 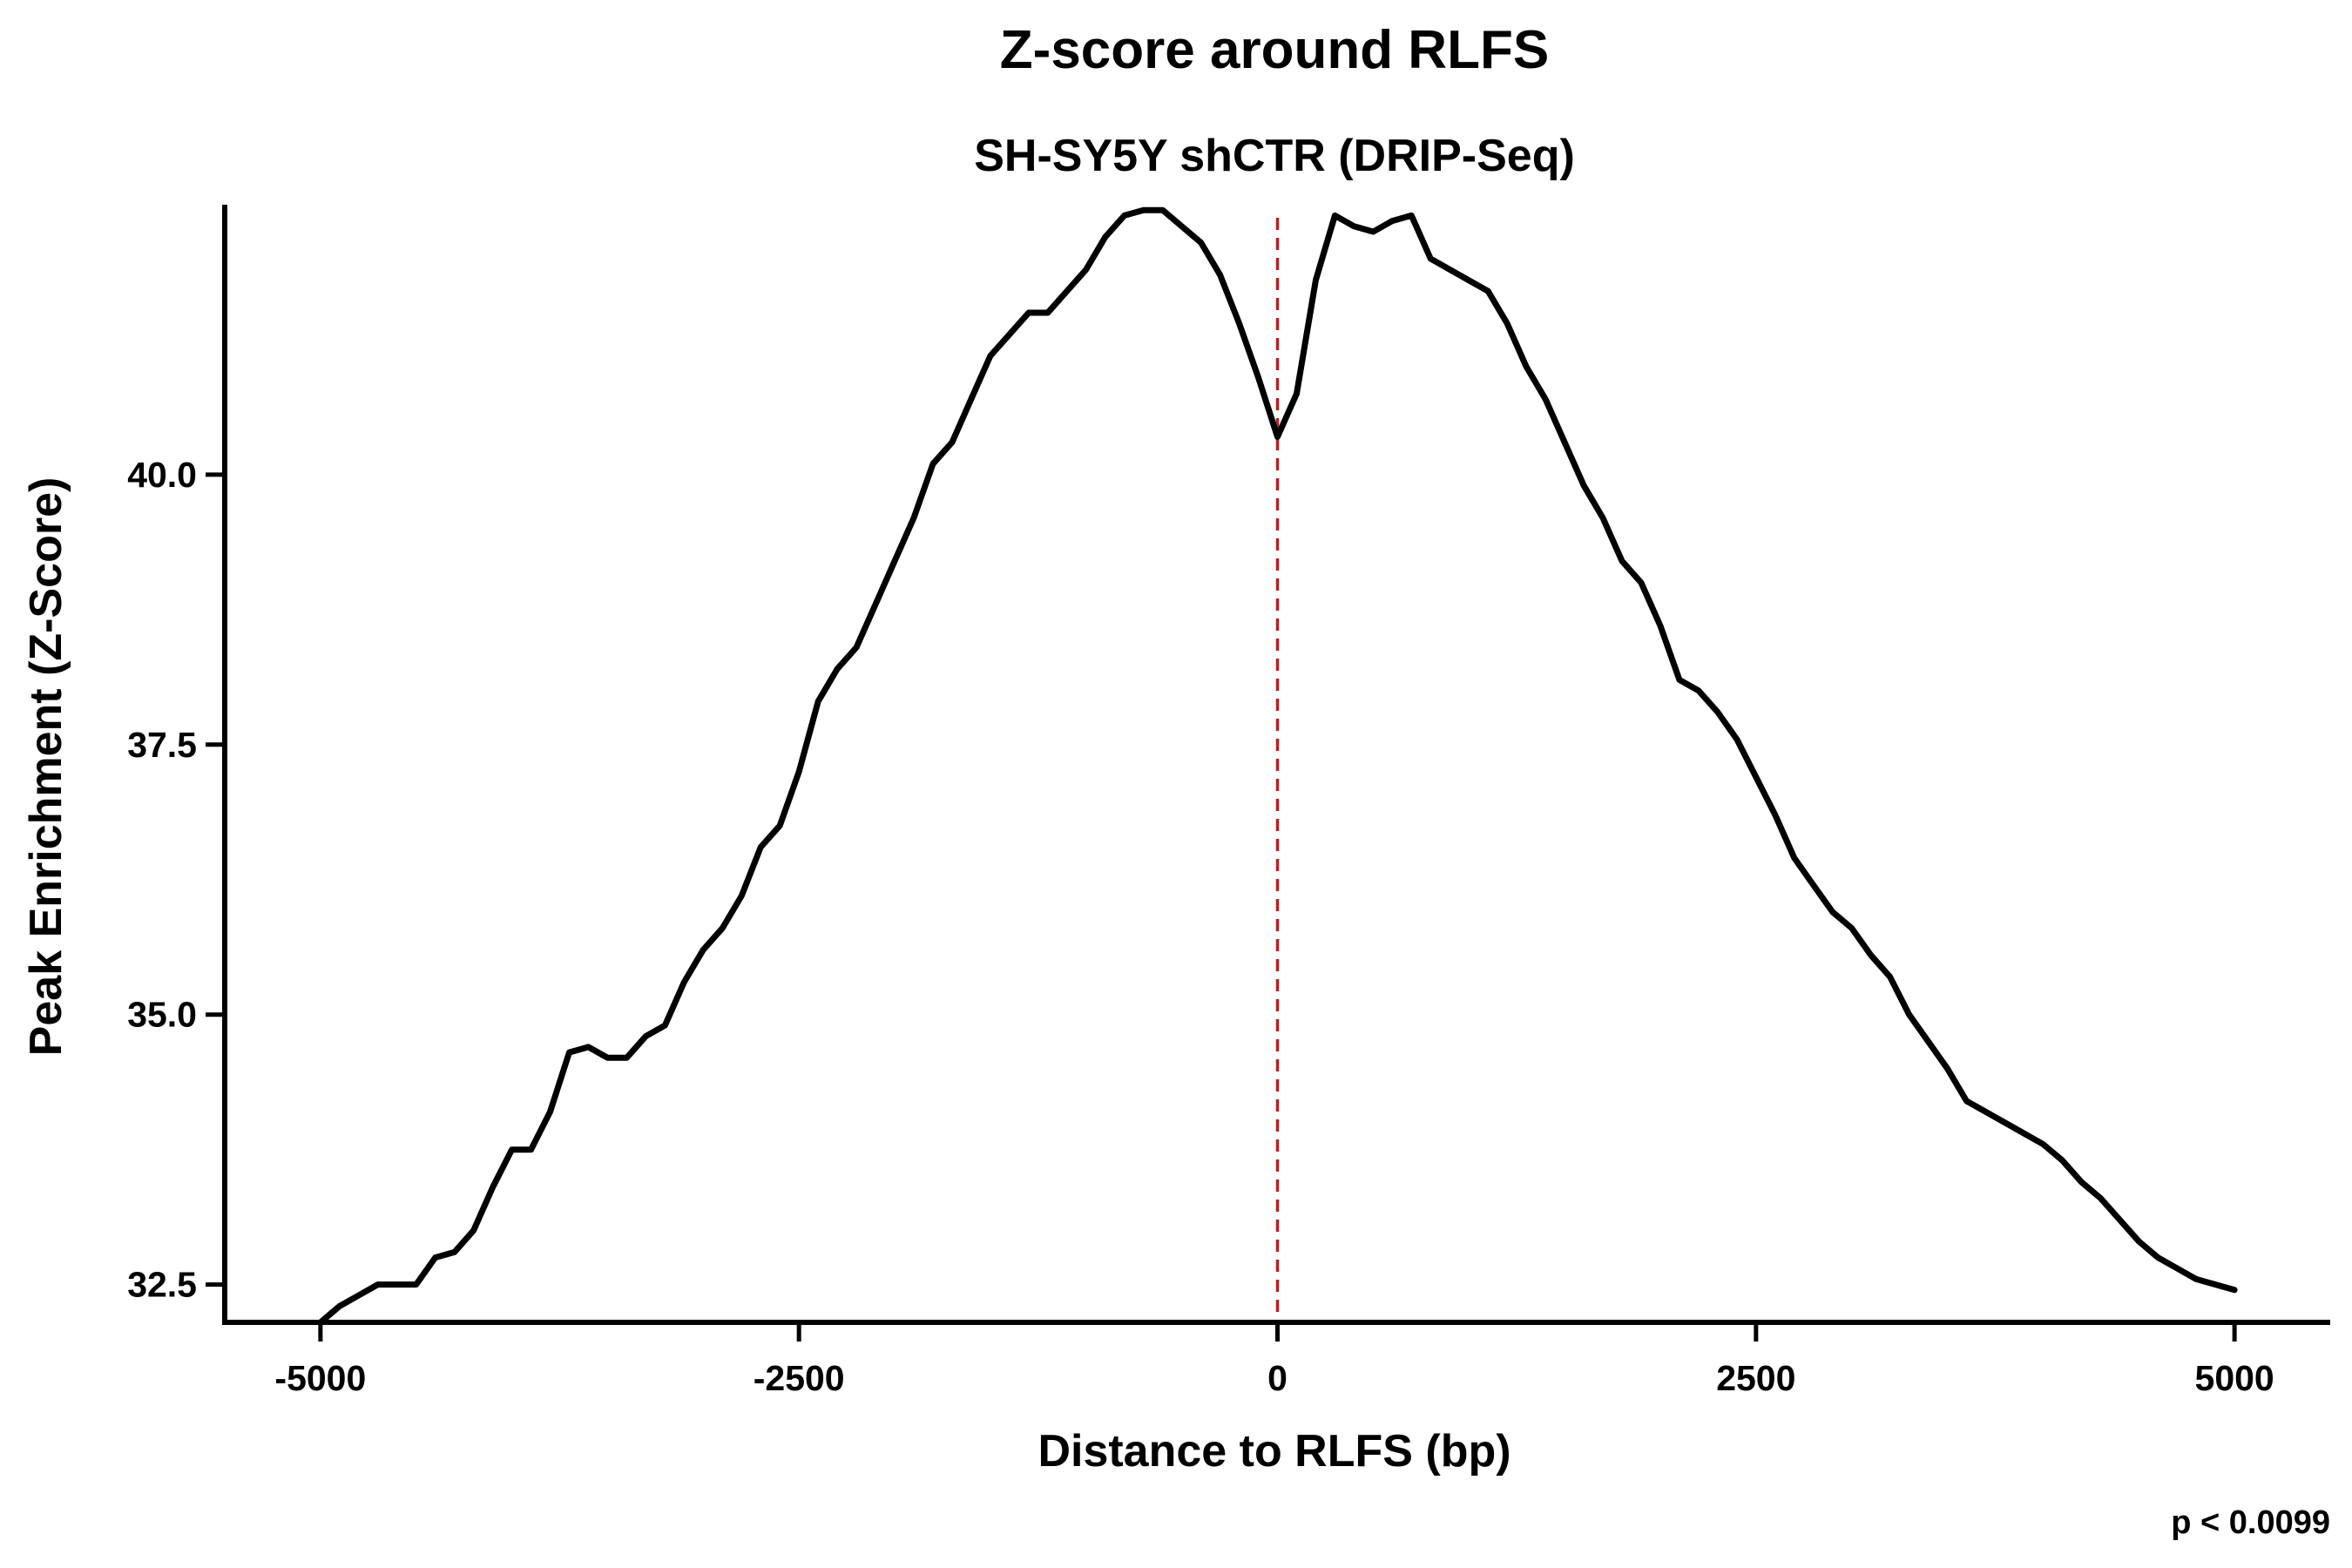 What do you see at coordinates (1274, 50) in the screenshot?
I see `chart-title: Z-score around RLFS` at bounding box center [1274, 50].